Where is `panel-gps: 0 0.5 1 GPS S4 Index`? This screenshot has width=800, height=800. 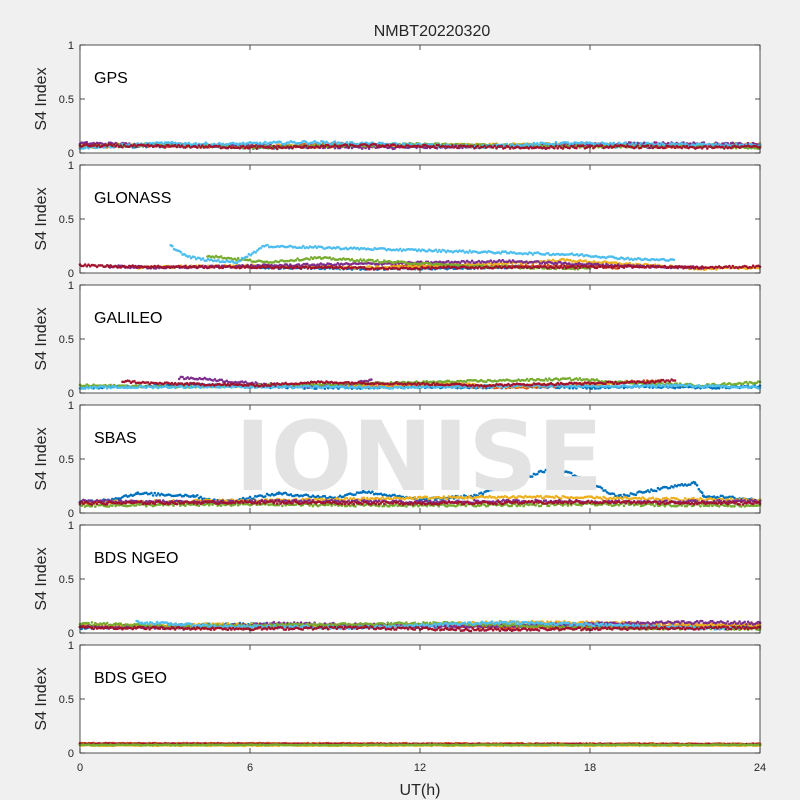
panel-gps: 0 0.5 1 GPS S4 Index is located at coordinates (397, 100).